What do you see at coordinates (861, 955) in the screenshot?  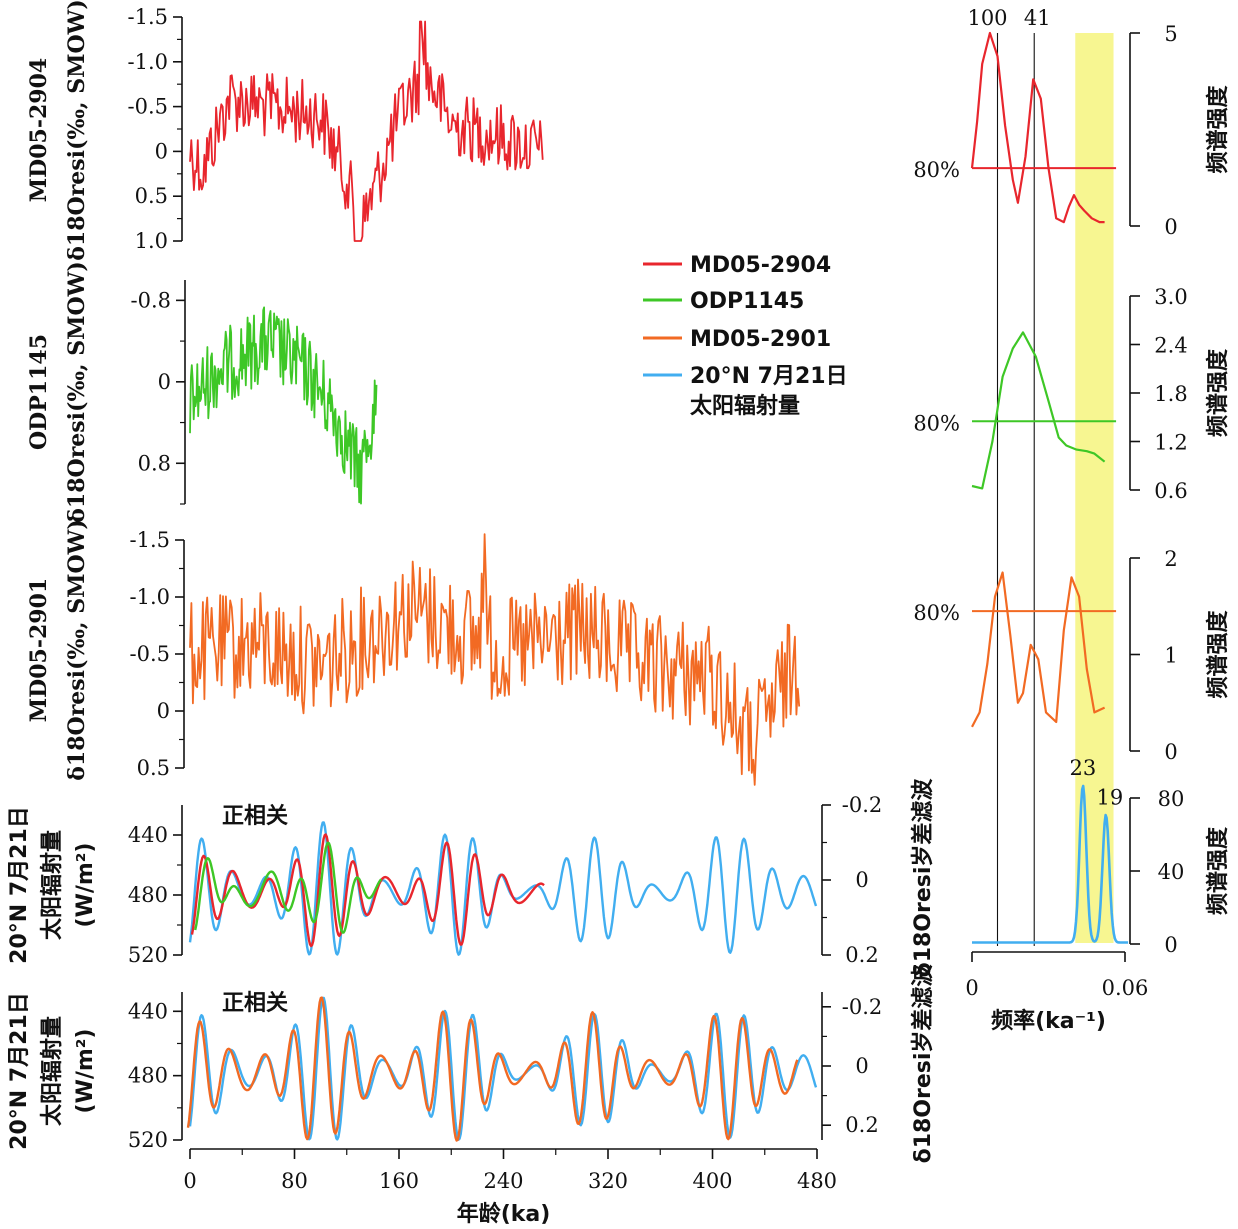 I see `insol1-right-tick-label: 0.2` at bounding box center [861, 955].